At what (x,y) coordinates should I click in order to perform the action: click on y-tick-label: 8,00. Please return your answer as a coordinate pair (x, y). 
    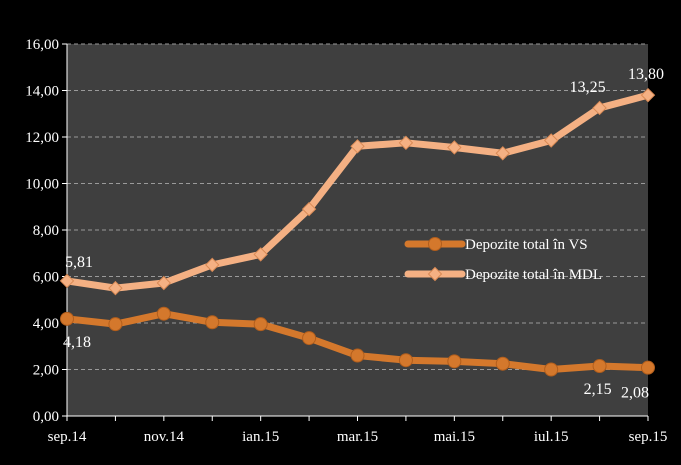
    Looking at the image, I should click on (46, 231).